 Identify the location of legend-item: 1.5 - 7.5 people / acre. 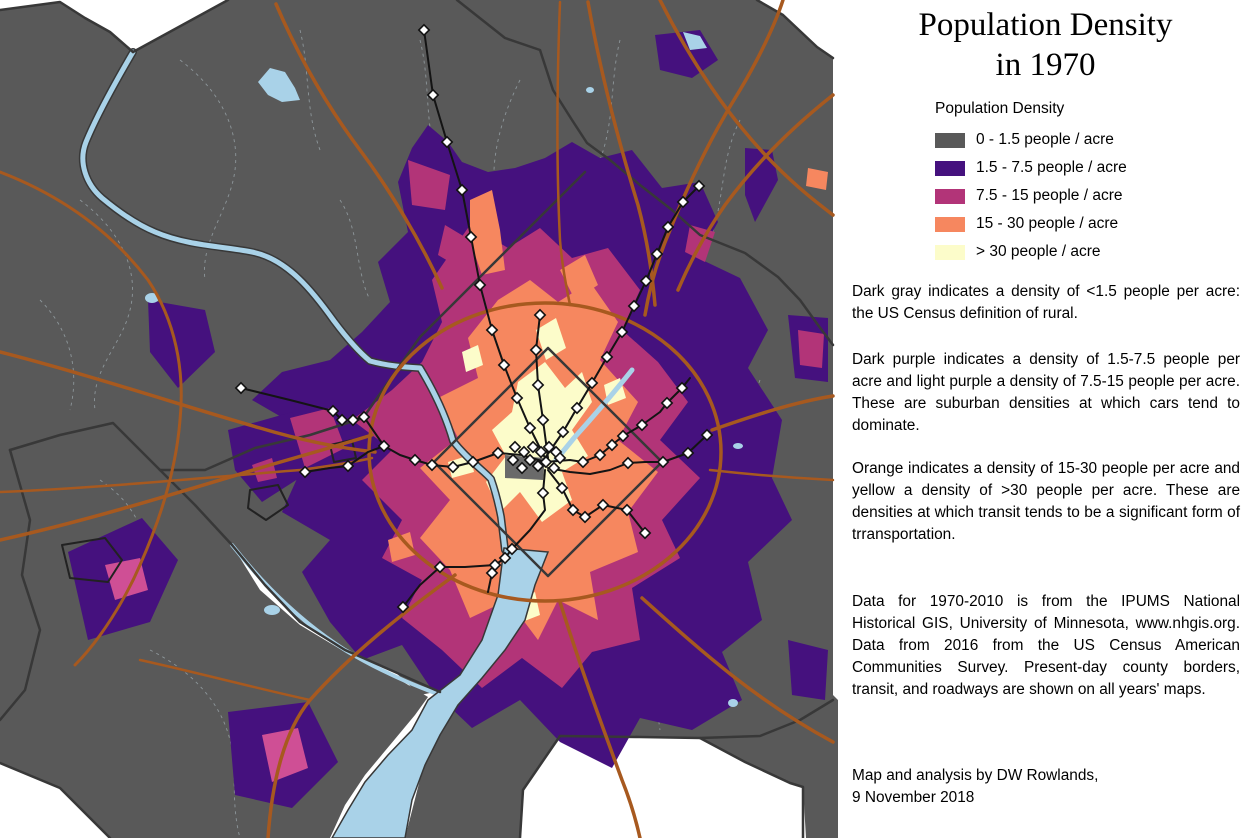
(1031, 168).